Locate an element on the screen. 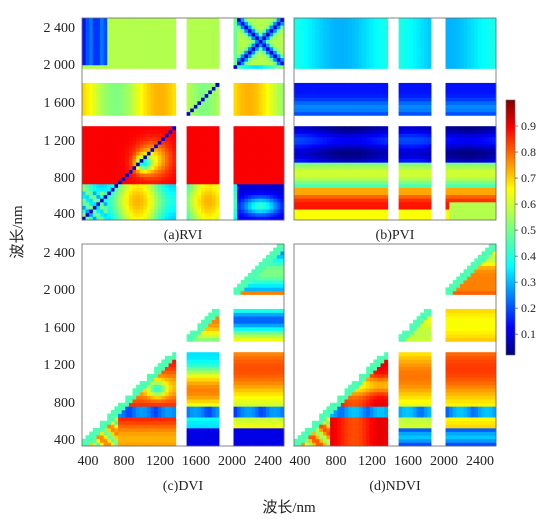  panel-rvi-y-ticks: 400 800 1 200 1 600 2 000 2 400 is located at coordinates (60, 121).